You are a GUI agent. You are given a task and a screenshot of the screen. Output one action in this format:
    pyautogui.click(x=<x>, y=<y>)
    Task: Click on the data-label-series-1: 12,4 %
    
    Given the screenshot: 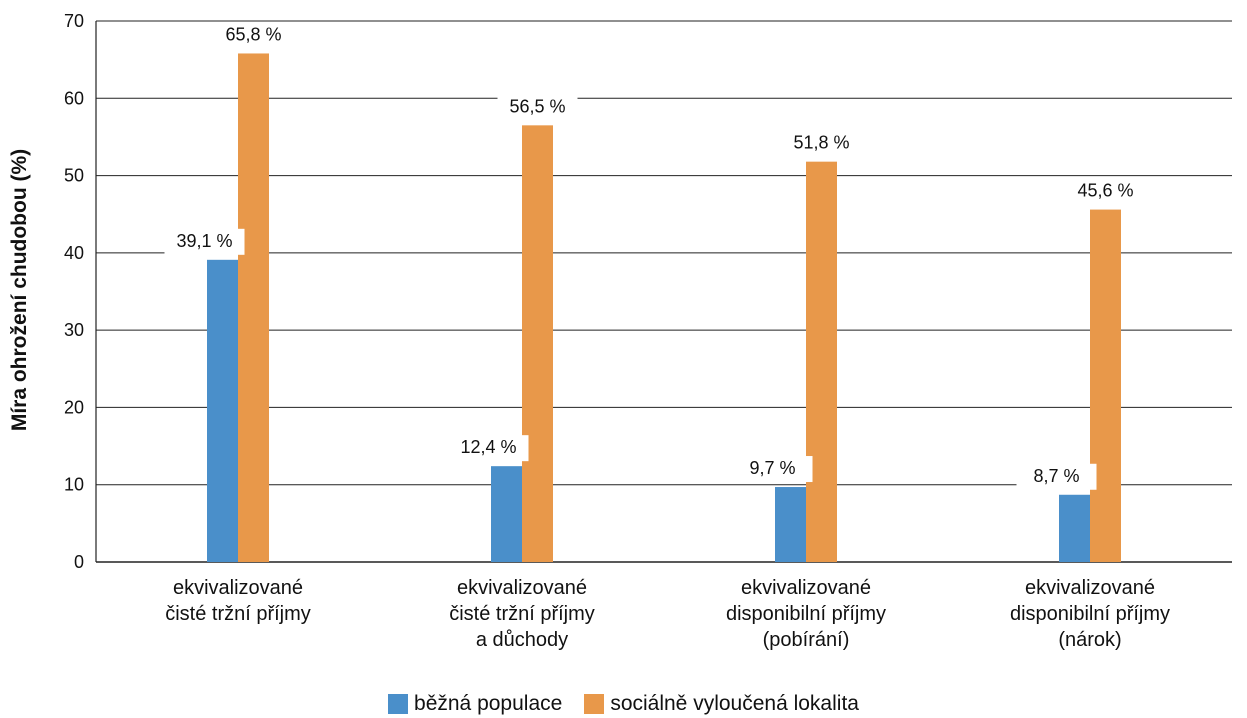 What is the action you would take?
    pyautogui.click(x=488, y=447)
    